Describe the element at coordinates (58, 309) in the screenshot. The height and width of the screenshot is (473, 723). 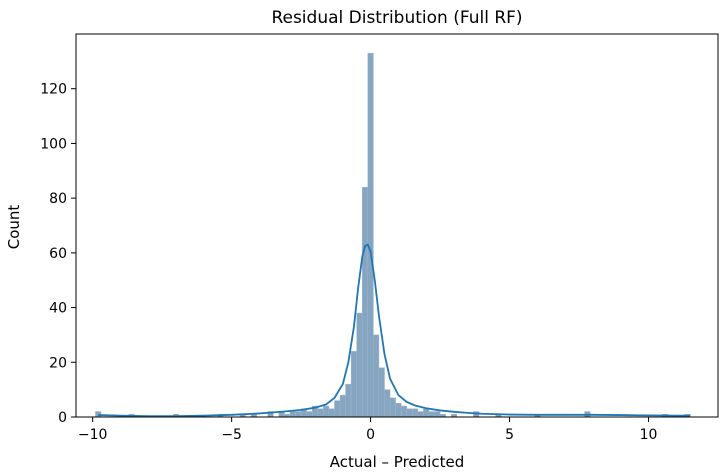
I see `y-tick-label: 40` at that location.